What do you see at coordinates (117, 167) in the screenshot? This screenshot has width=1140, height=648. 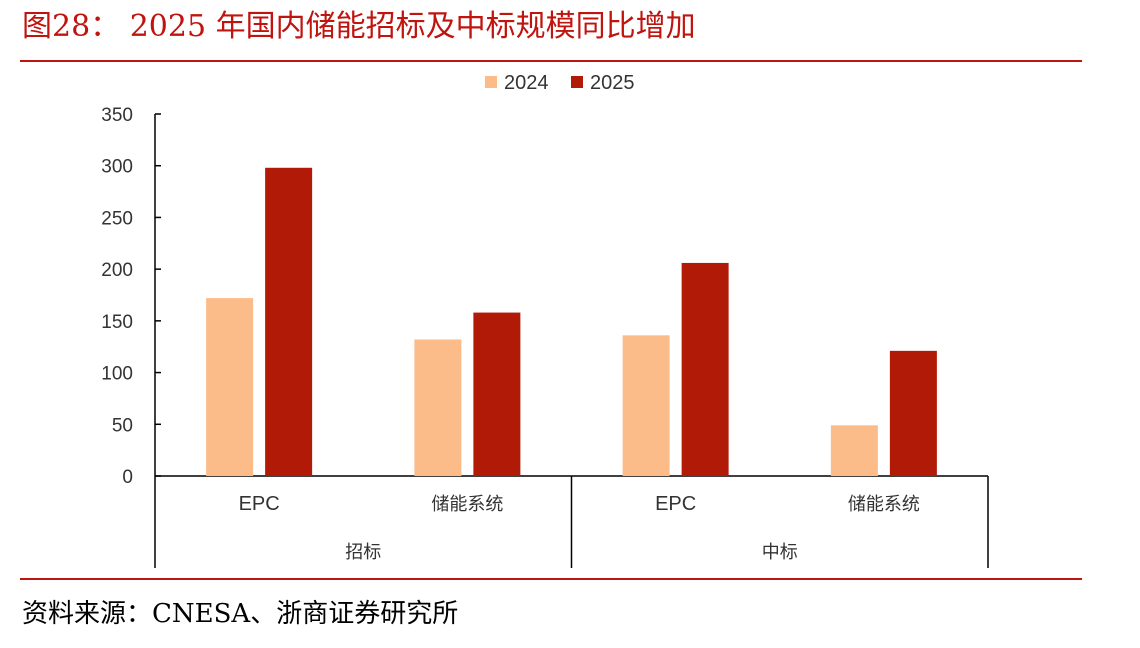 I see `y-tick-label: 300` at bounding box center [117, 167].